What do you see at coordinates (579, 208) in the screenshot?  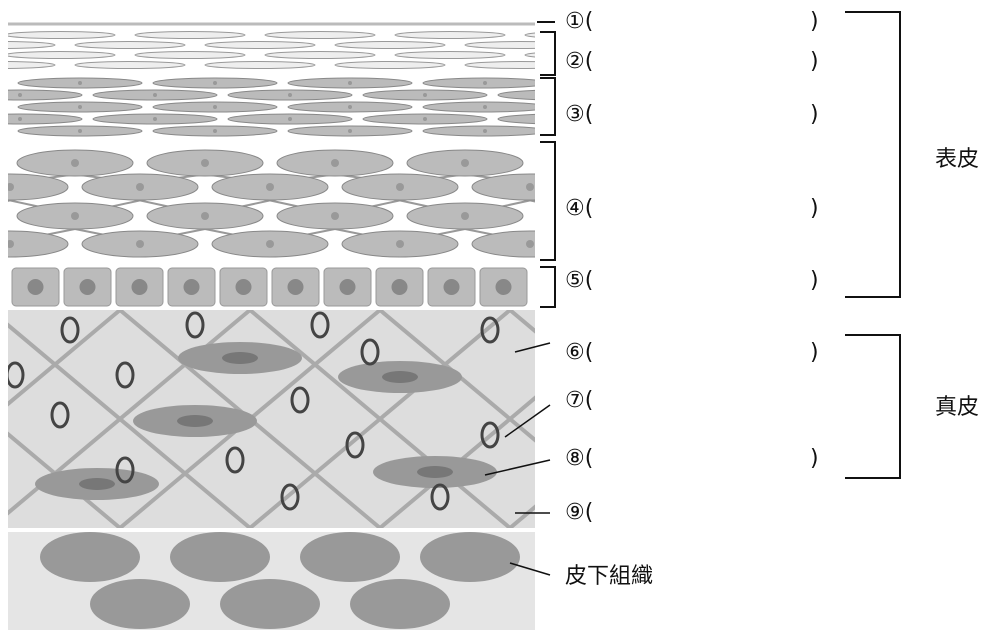 I see `layer-label: ④(` at bounding box center [579, 208].